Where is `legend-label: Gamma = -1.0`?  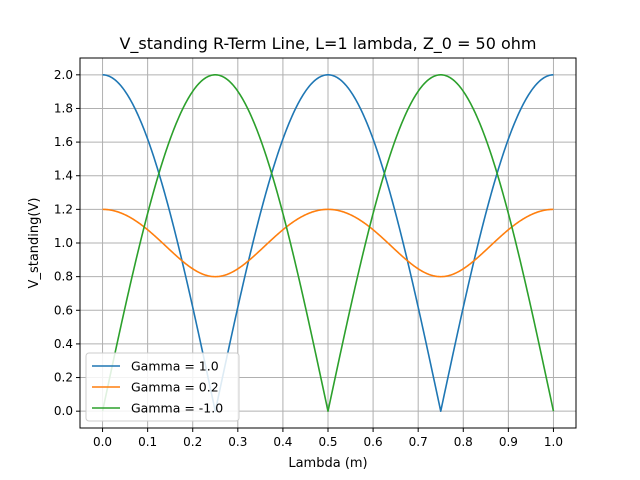
legend-label: Gamma = -1.0 is located at coordinates (177, 408).